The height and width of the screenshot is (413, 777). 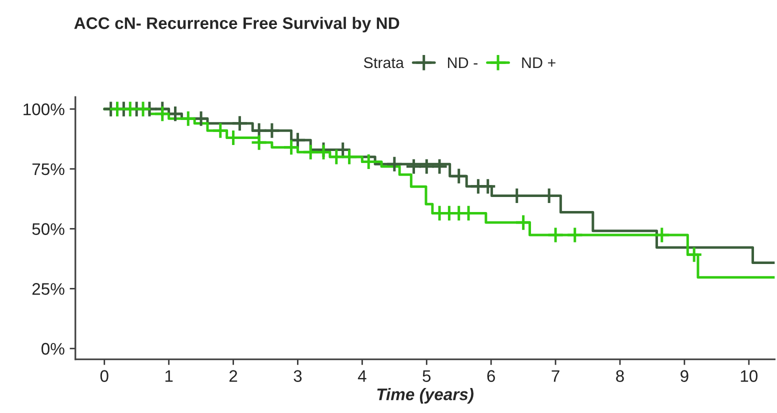 I want to click on y-tick-label: 25%, so click(x=48, y=289).